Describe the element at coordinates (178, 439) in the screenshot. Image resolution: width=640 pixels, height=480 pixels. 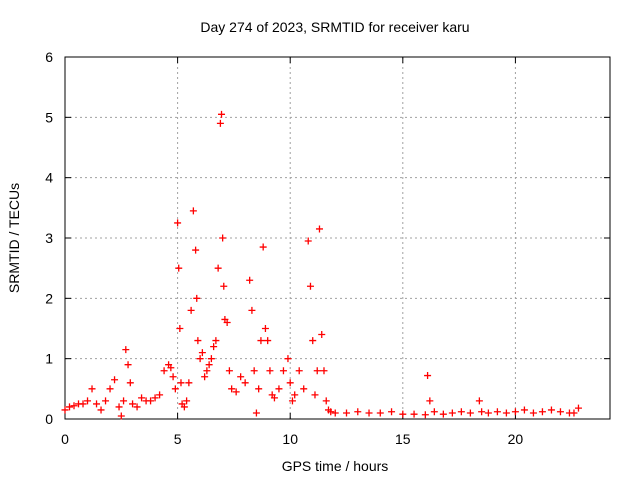
I see `x-tick-label: 5` at that location.